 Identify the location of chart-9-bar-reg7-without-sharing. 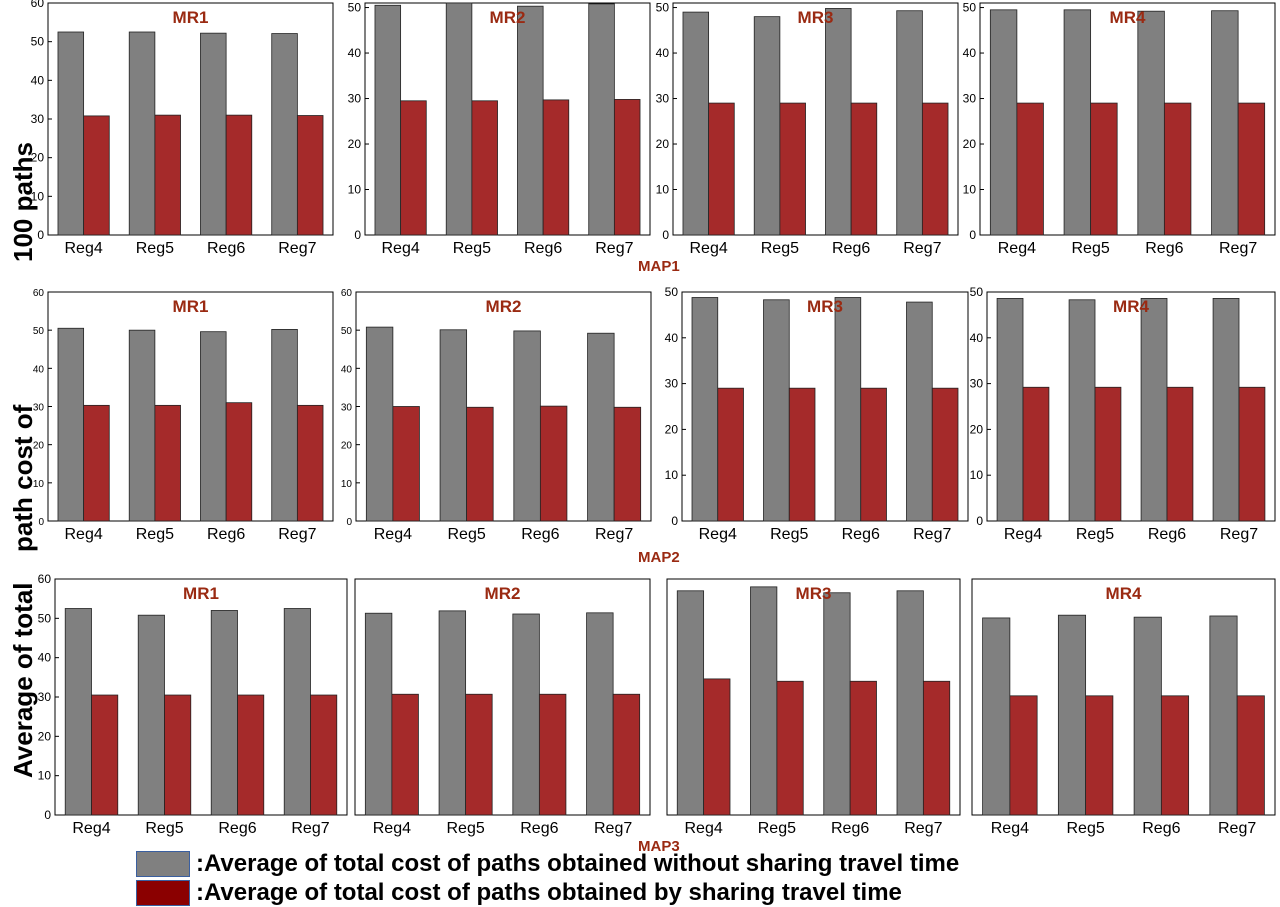
(297, 712).